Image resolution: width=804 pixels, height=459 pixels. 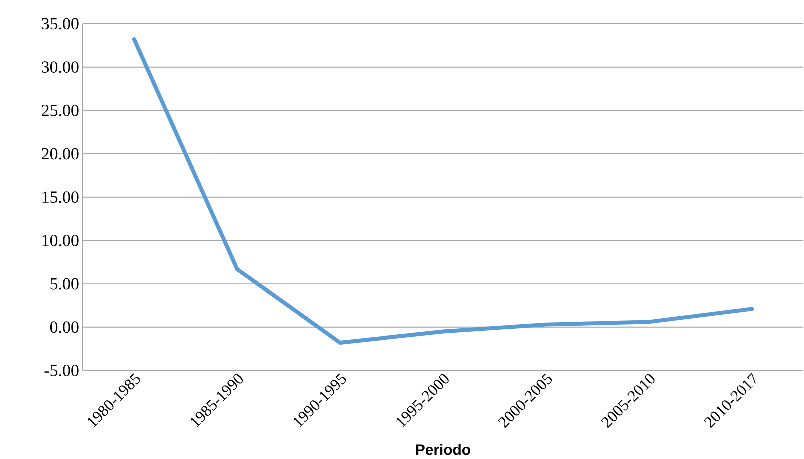 I want to click on y-tick-label: 10.00, so click(x=60, y=241).